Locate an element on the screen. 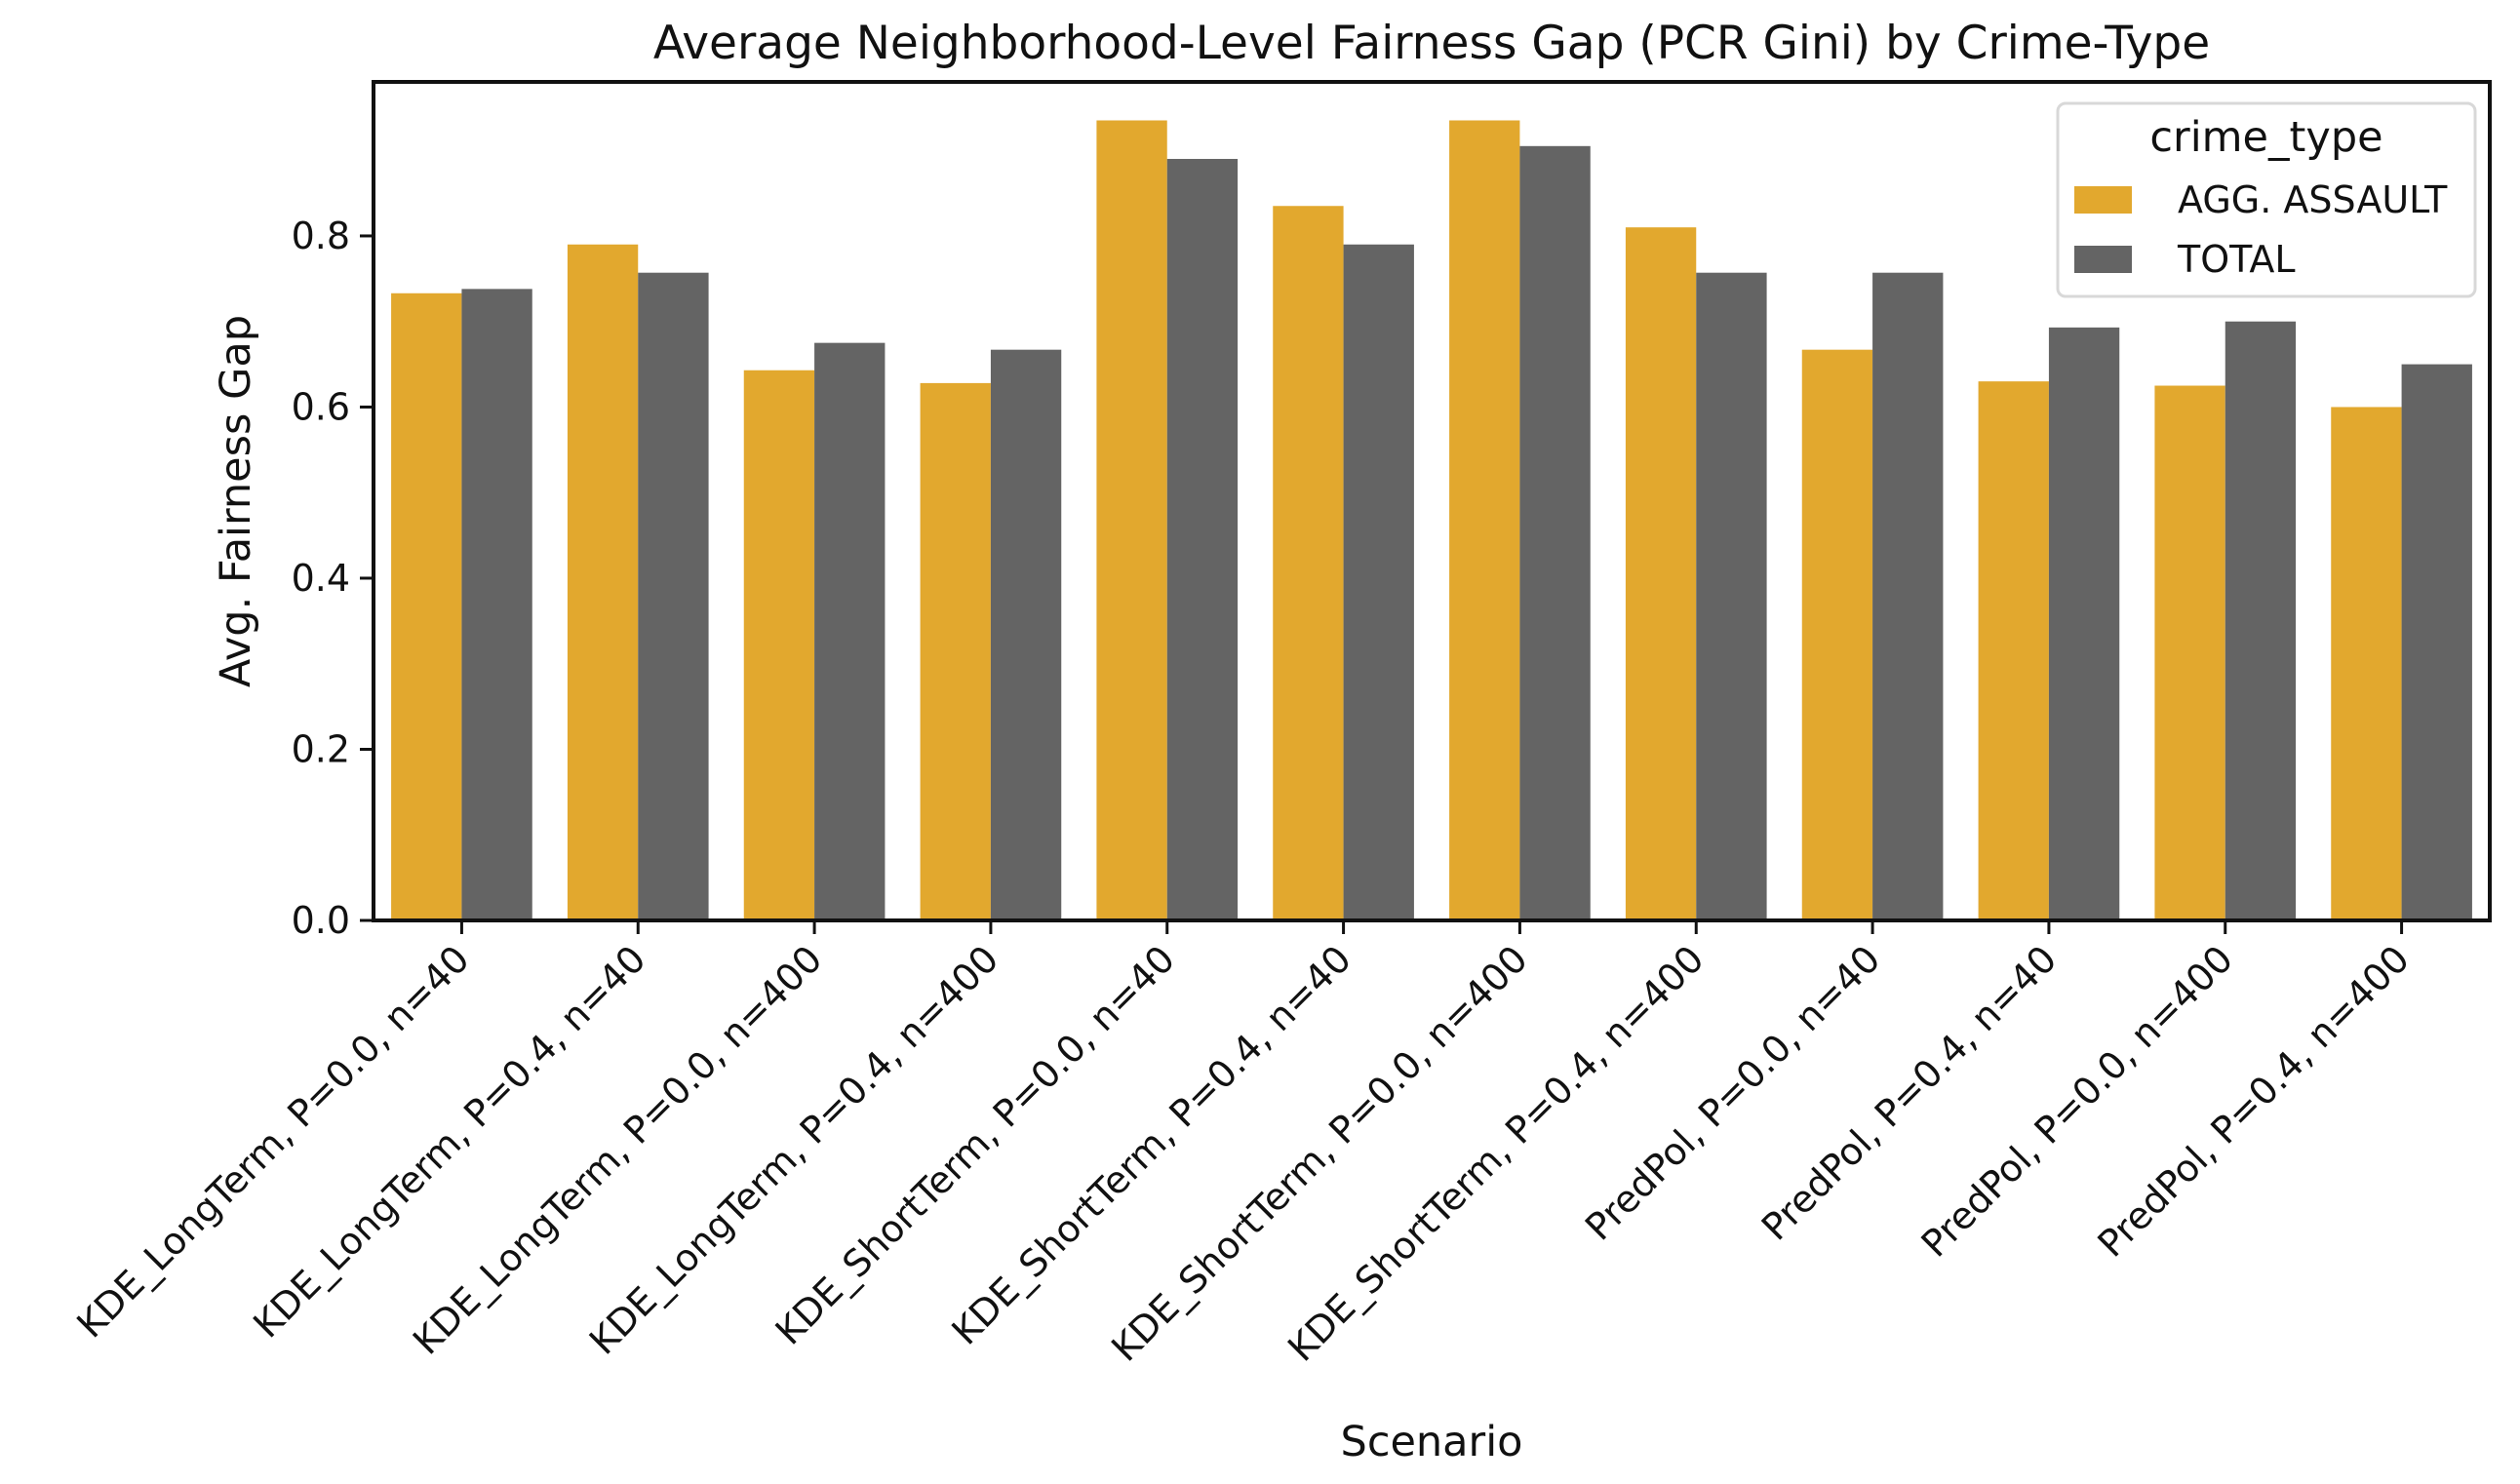  y-tick-label: 0.8 is located at coordinates (321, 236).